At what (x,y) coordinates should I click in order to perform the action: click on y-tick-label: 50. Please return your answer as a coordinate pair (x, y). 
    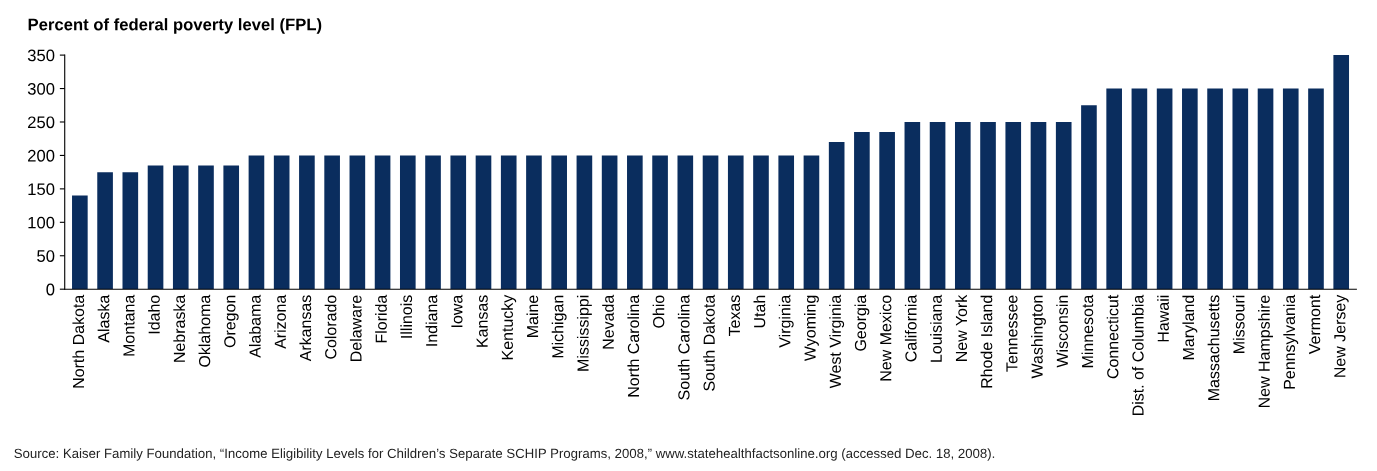
    Looking at the image, I should click on (46, 256).